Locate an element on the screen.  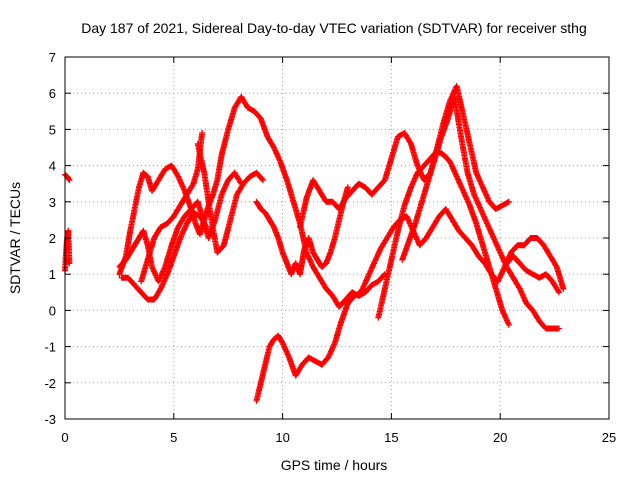
y-tick-label: 7 is located at coordinates (52, 57).